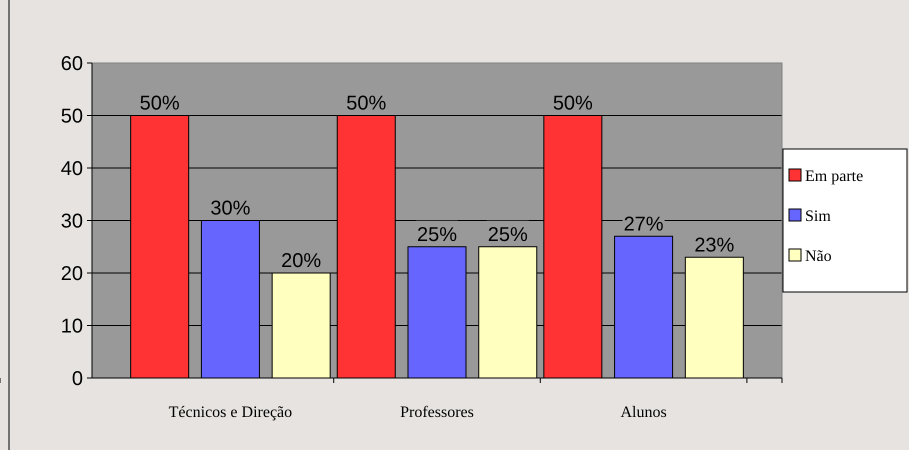 The image size is (909, 450). Describe the element at coordinates (77, 379) in the screenshot. I see `y-tick-label: 0` at that location.